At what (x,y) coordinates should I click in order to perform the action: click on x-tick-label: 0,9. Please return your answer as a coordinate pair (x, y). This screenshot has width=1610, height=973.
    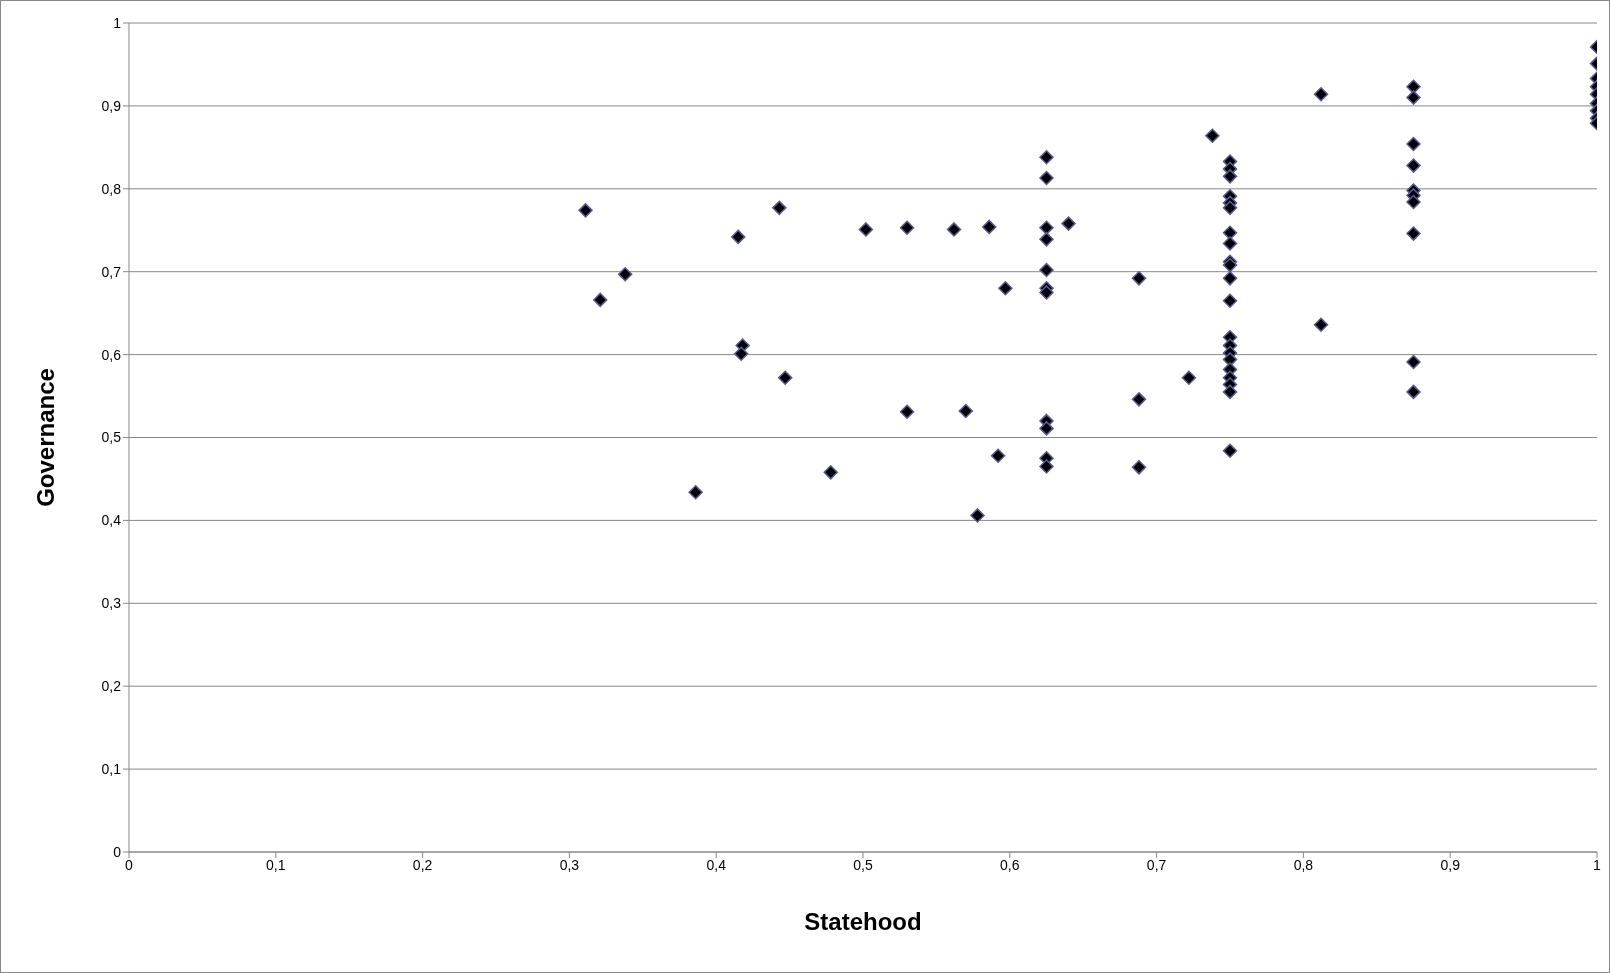
    Looking at the image, I should click on (1450, 864).